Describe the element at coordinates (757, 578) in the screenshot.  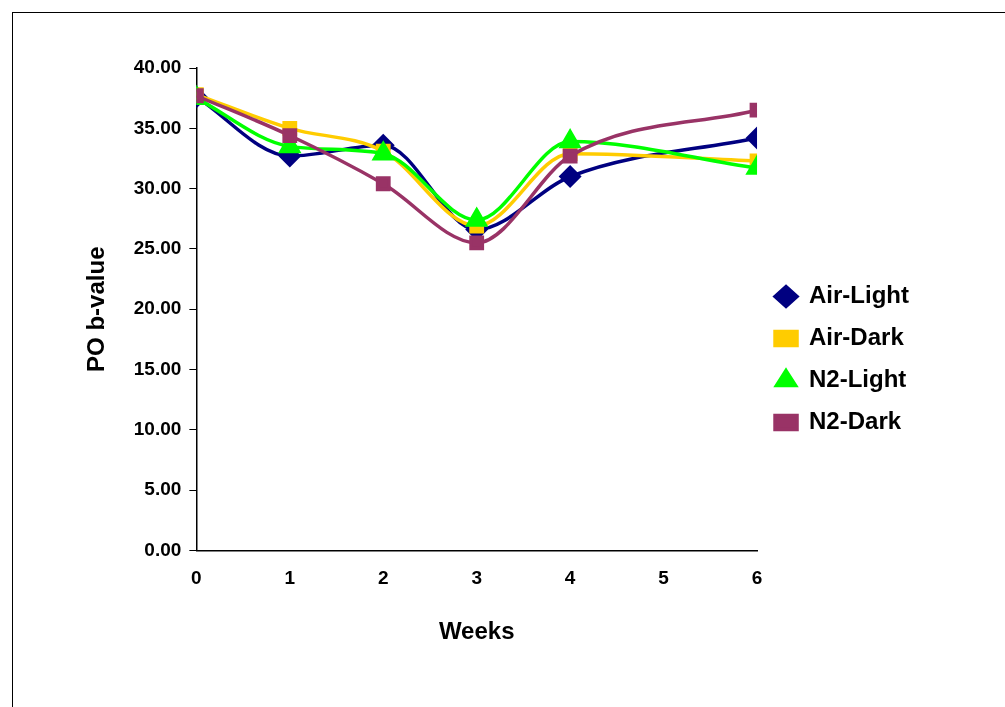
I see `x-tick-label: 6` at that location.